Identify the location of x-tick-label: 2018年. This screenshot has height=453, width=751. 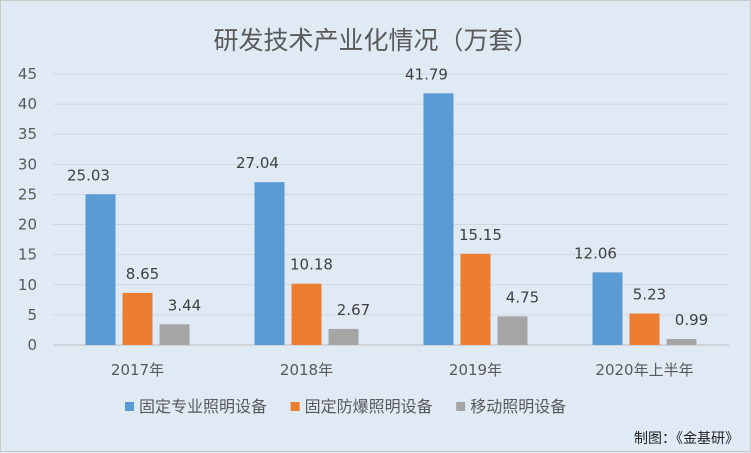
(306, 370).